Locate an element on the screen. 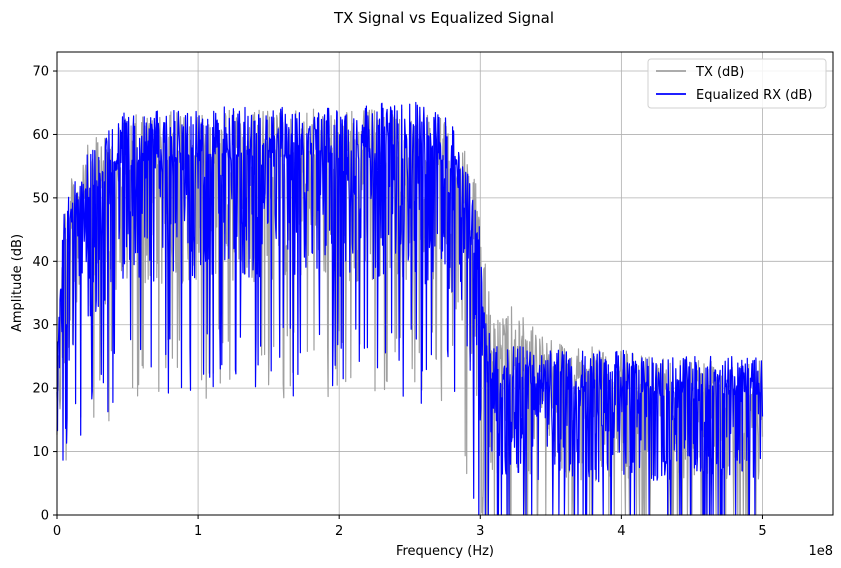  x-offset-text: 1e8 is located at coordinates (820, 551).